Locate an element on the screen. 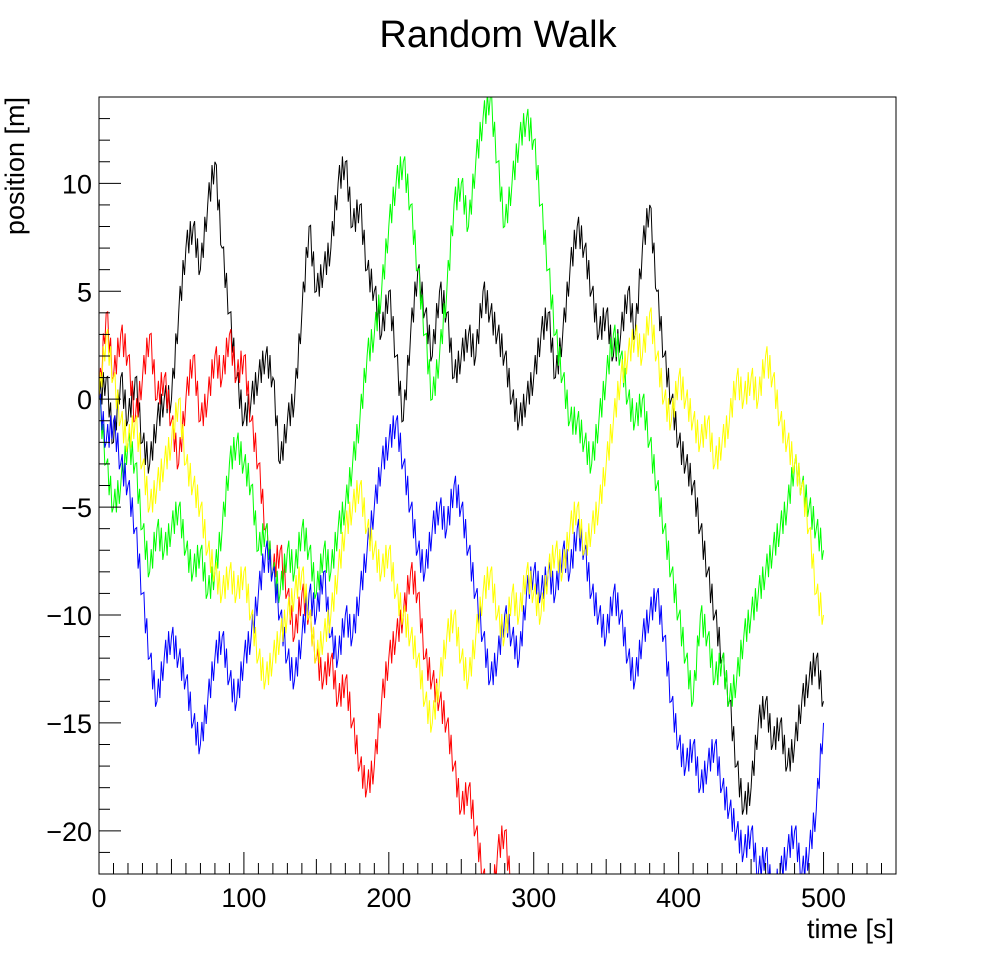 The height and width of the screenshot is (972, 996). y-tick-label: 0 is located at coordinates (84, 400).